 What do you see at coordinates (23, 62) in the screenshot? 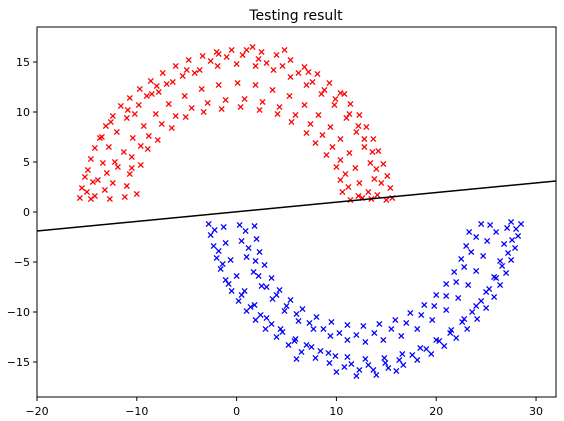
I see `y-tick-label: 15` at bounding box center [23, 62].